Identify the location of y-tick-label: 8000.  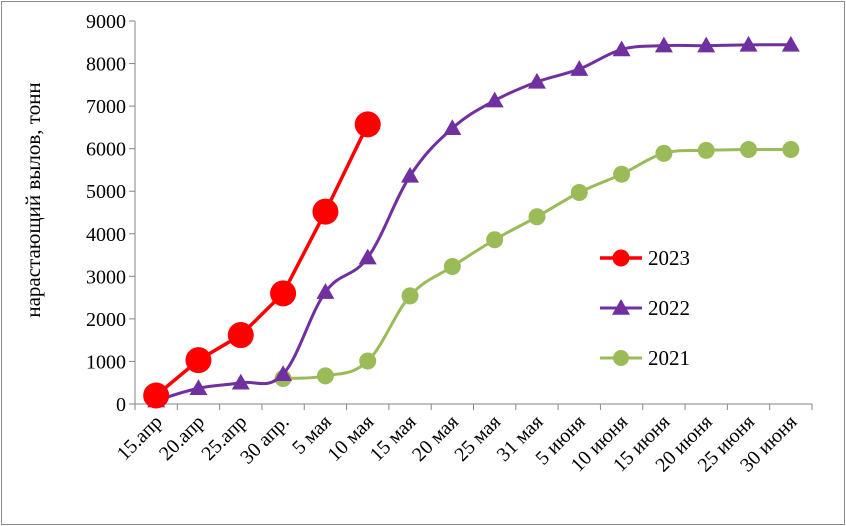
(106, 65).